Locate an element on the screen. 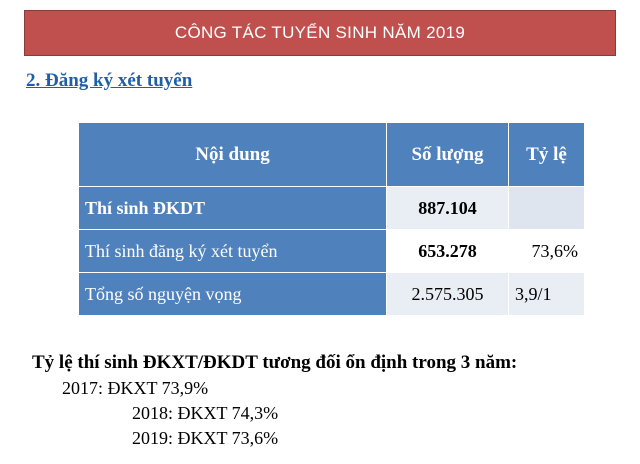 The image size is (640, 464). year-2017-line: 2017: ĐKXT 73,9% is located at coordinates (135, 388).